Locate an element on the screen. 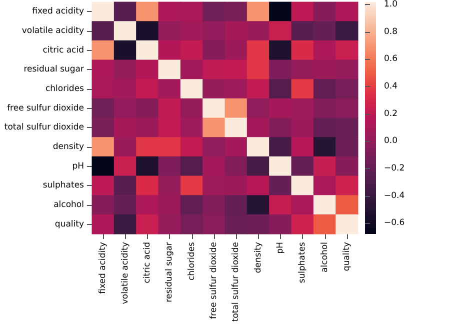 The width and height of the screenshot is (474, 333). color-bar-label: 0.2 is located at coordinates (391, 113).